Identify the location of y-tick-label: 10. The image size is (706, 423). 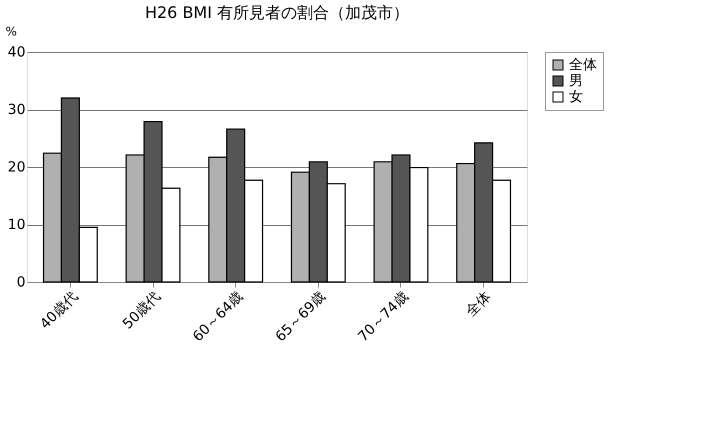
(17, 225).